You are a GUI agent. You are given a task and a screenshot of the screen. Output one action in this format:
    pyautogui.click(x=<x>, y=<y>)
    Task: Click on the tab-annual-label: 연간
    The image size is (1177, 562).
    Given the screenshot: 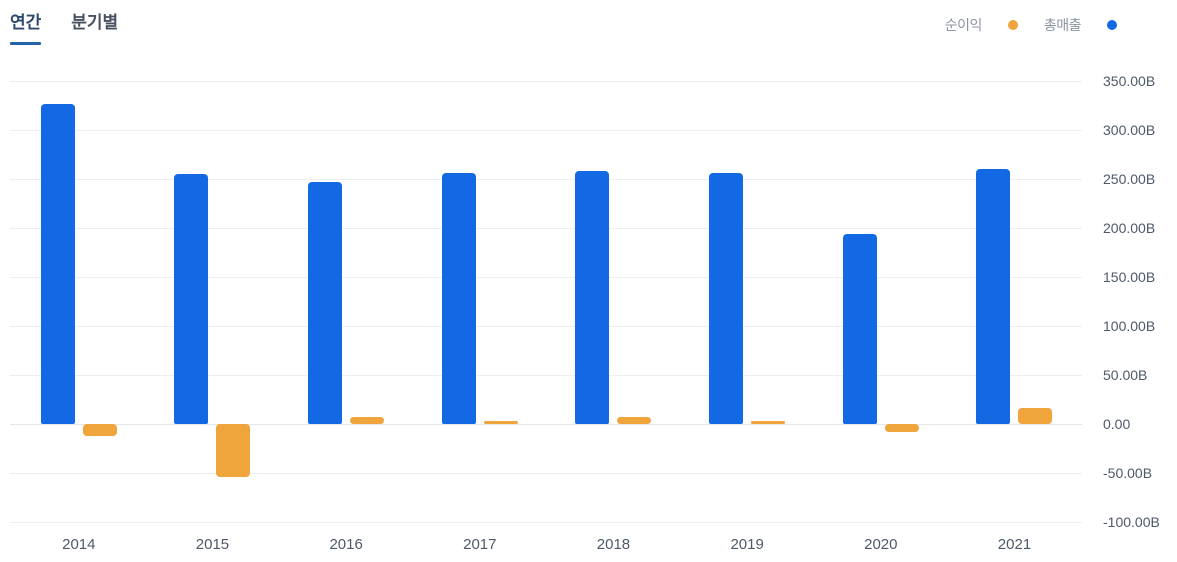 What is the action you would take?
    pyautogui.click(x=26, y=22)
    